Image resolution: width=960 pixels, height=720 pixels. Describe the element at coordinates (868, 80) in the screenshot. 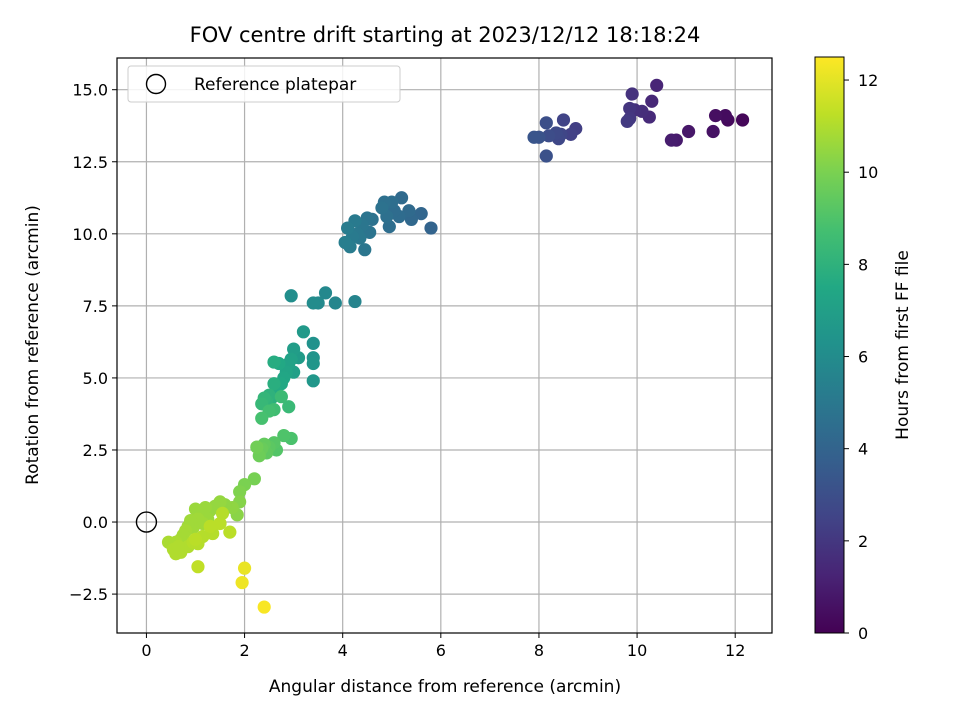

I see `colorbar-tick-label: 12` at that location.